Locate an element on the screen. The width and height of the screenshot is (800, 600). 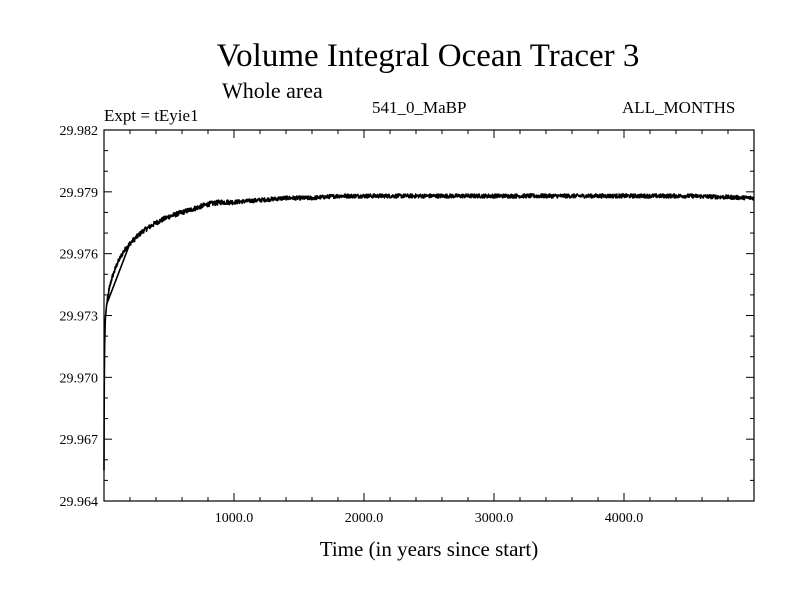
y-tick-label: 29.967 is located at coordinates (79, 440).